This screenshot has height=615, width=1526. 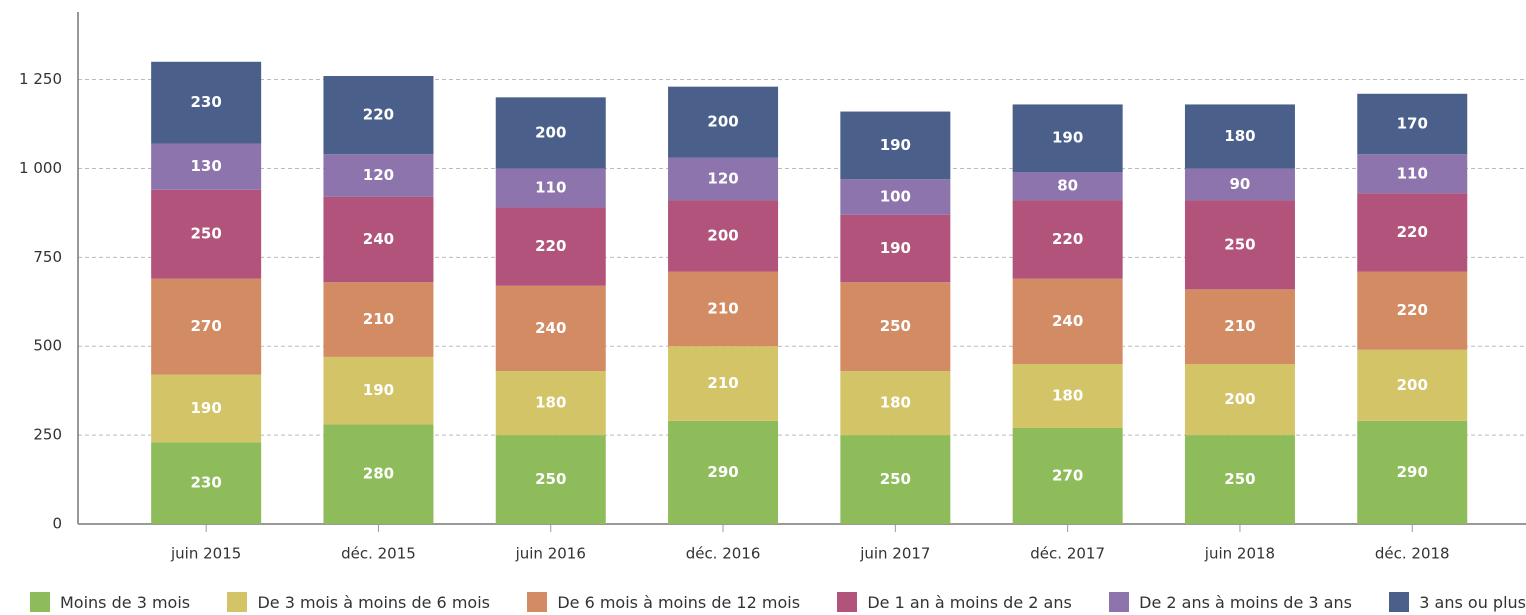 I want to click on legend-label: Moins de 3 mois, so click(x=125, y=602).